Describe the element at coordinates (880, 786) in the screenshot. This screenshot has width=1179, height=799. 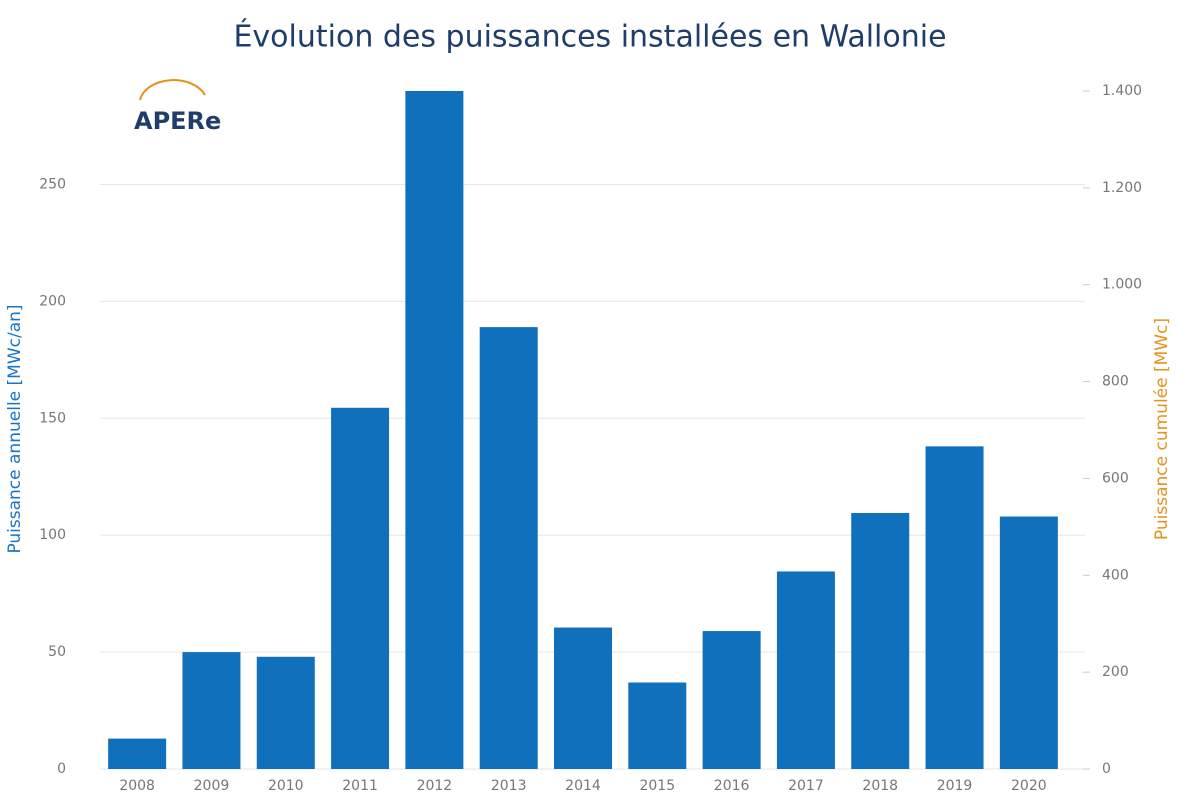
I see `x-tick-label: 2018` at that location.